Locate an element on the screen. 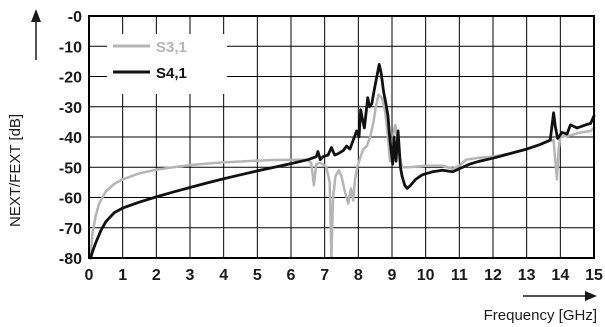 This screenshot has width=605, height=327. x-axis-title-group: Frequency [GHz] is located at coordinates (540, 307).